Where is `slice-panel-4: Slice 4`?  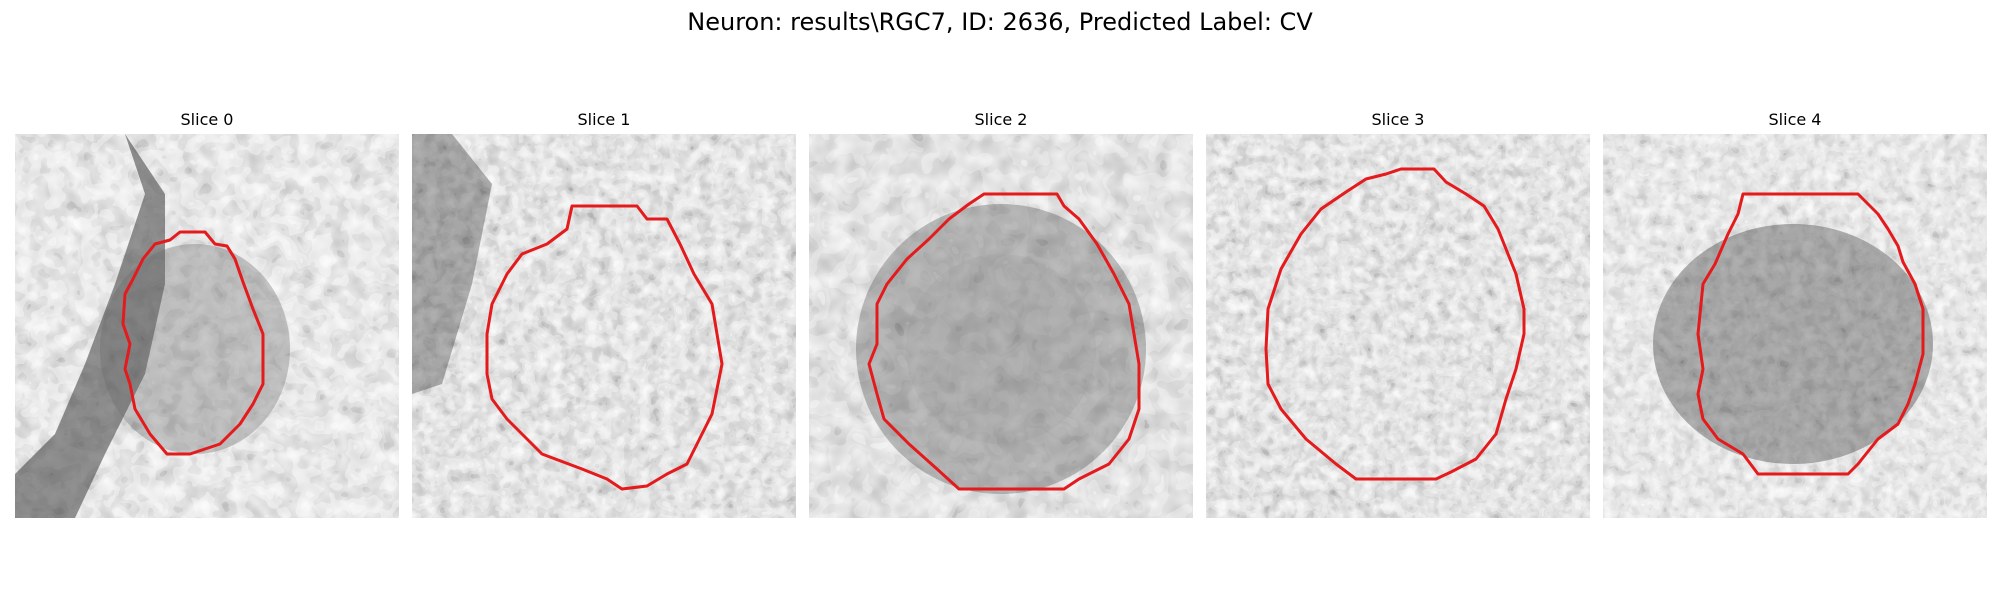
slice-panel-4: Slice 4 is located at coordinates (1795, 313).